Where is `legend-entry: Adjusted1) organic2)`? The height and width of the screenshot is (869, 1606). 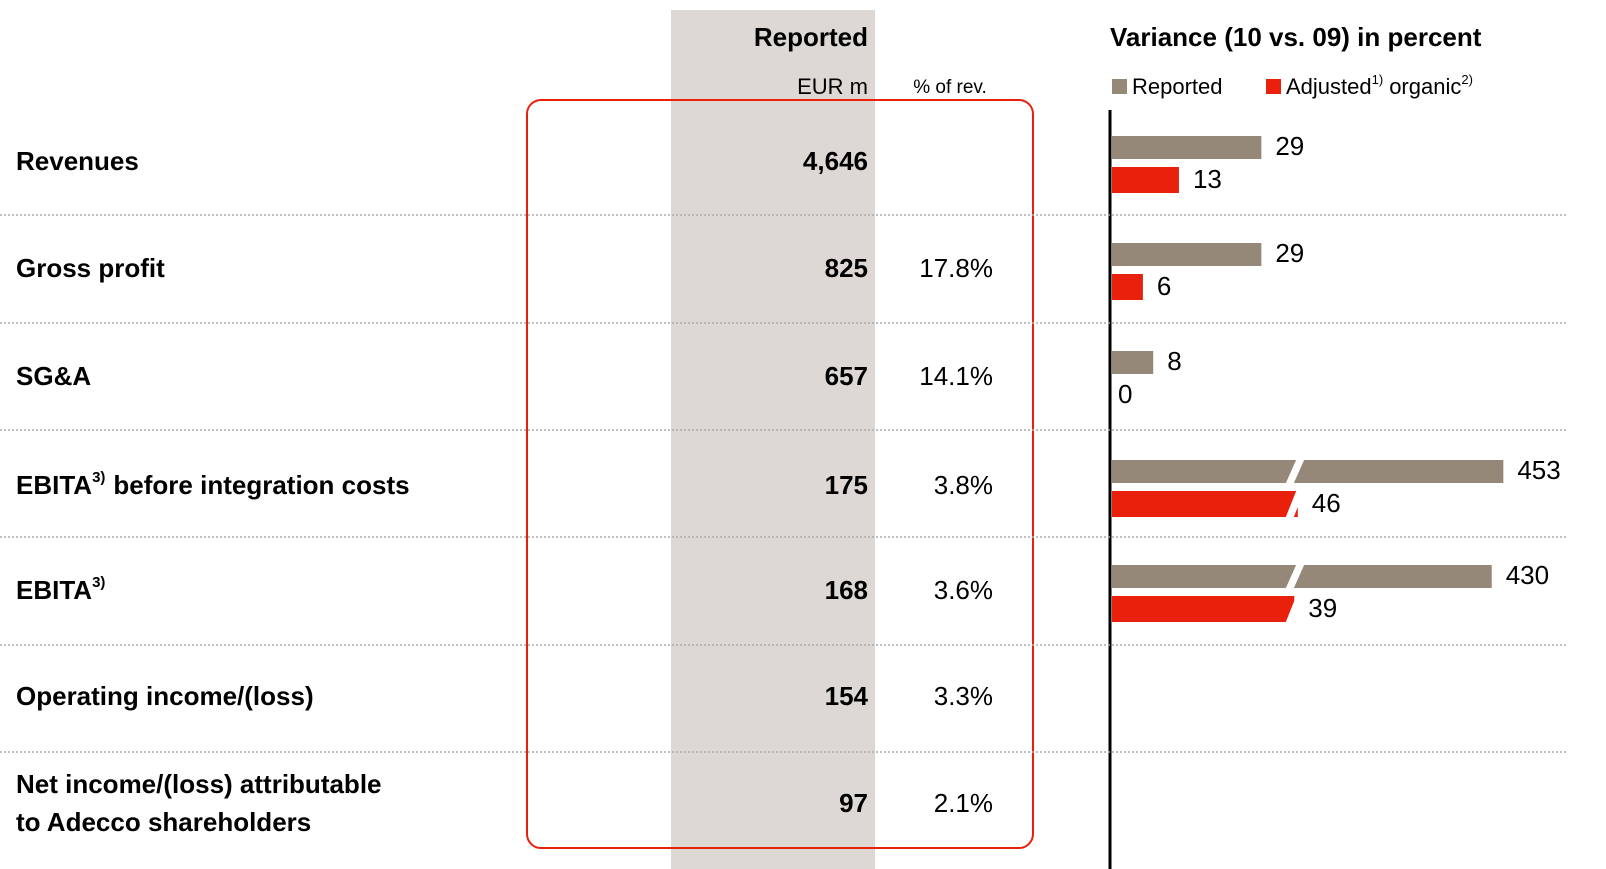
legend-entry: Adjusted1) organic2) is located at coordinates (1379, 85).